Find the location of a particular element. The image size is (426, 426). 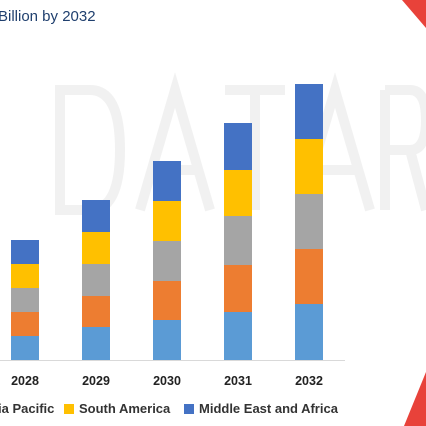

legend-item-partial: ia Pacific is located at coordinates (27, 408).